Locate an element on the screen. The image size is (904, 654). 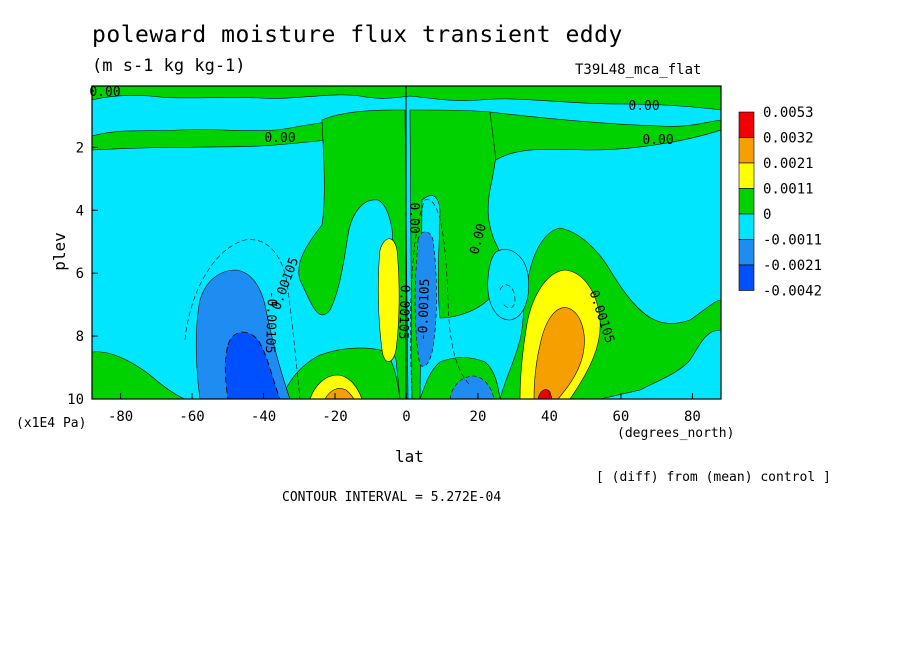
diff-note: [ (diff) from (mean) control ] is located at coordinates (713, 477).